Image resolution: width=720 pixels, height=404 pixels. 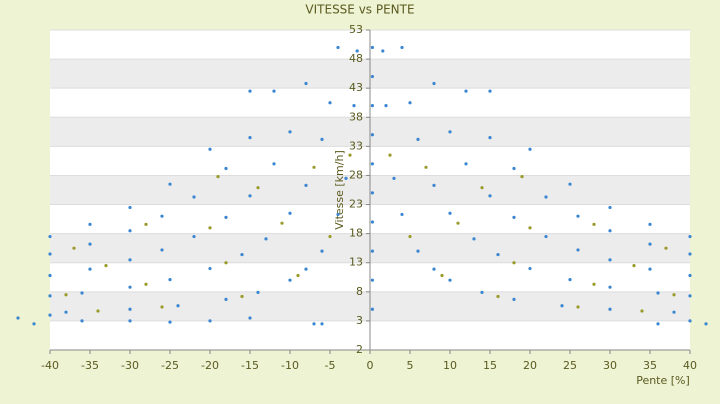 I want to click on x-tick-label: -5, so click(x=330, y=365).